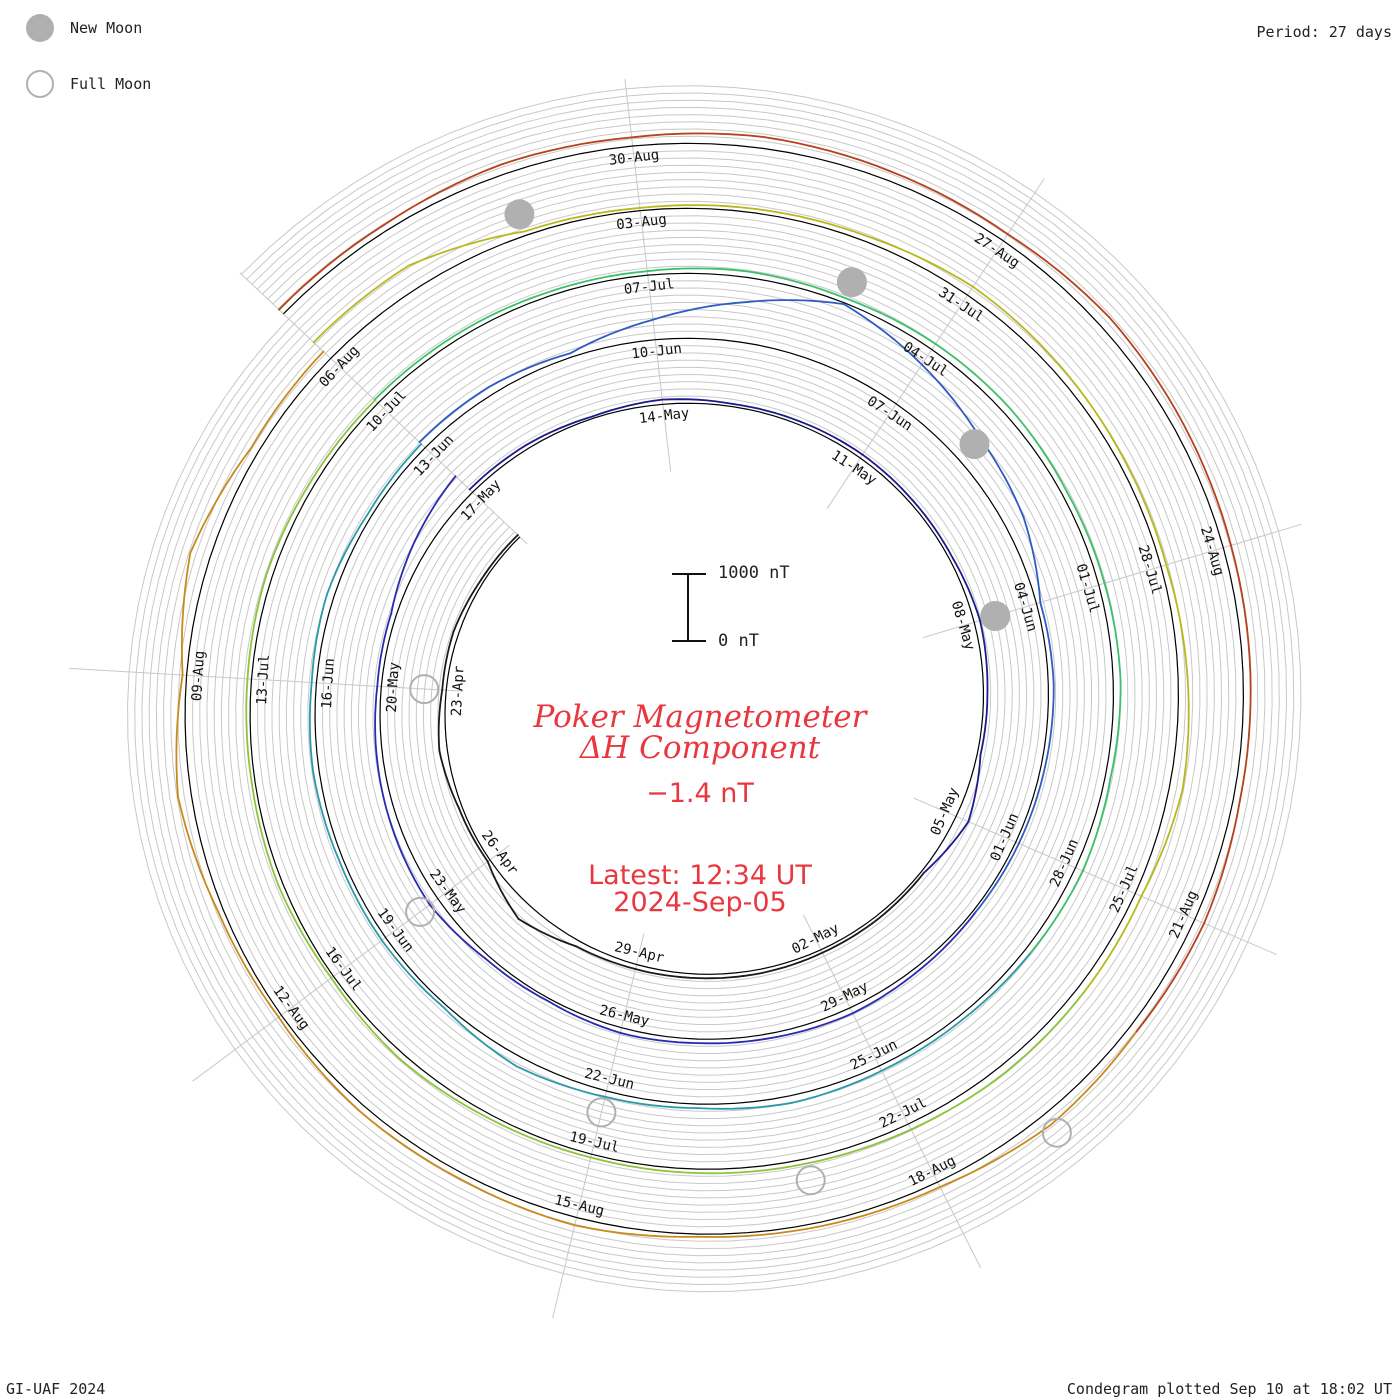 The image size is (1400, 1400). I want to click on date-label: 09-Aug, so click(198, 675).